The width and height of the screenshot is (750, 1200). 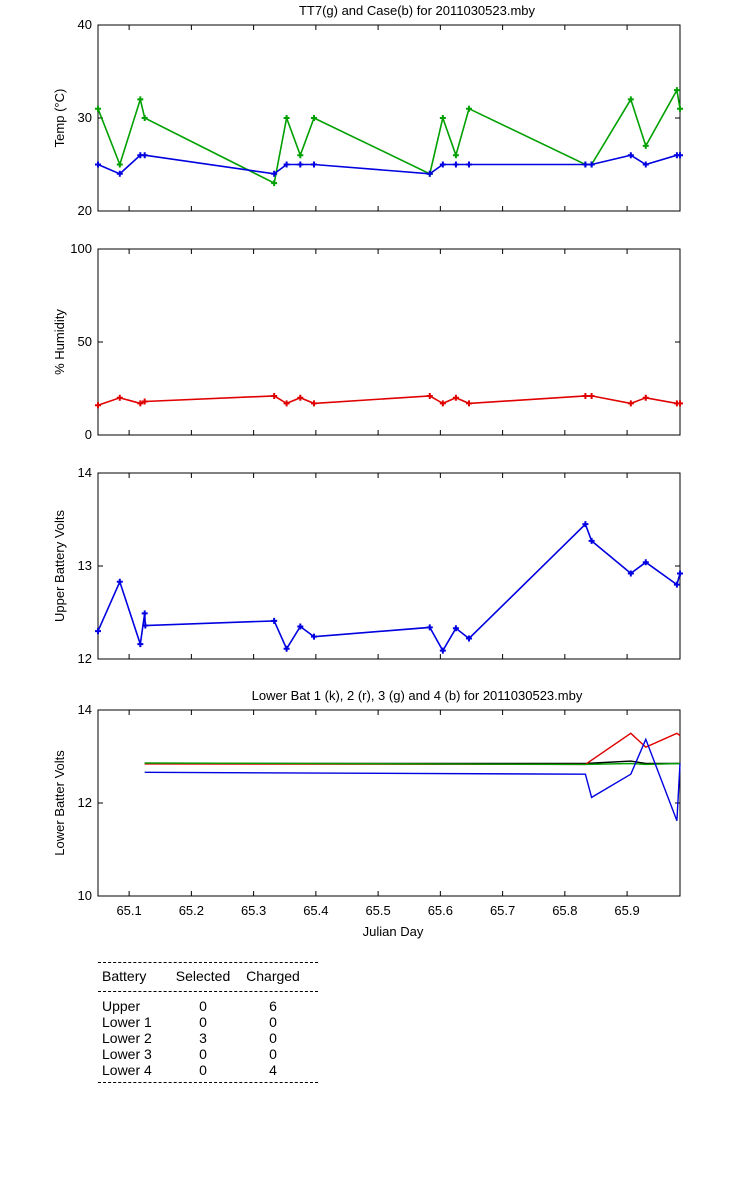 I want to click on battery-name: Lower 1, so click(x=127, y=1022).